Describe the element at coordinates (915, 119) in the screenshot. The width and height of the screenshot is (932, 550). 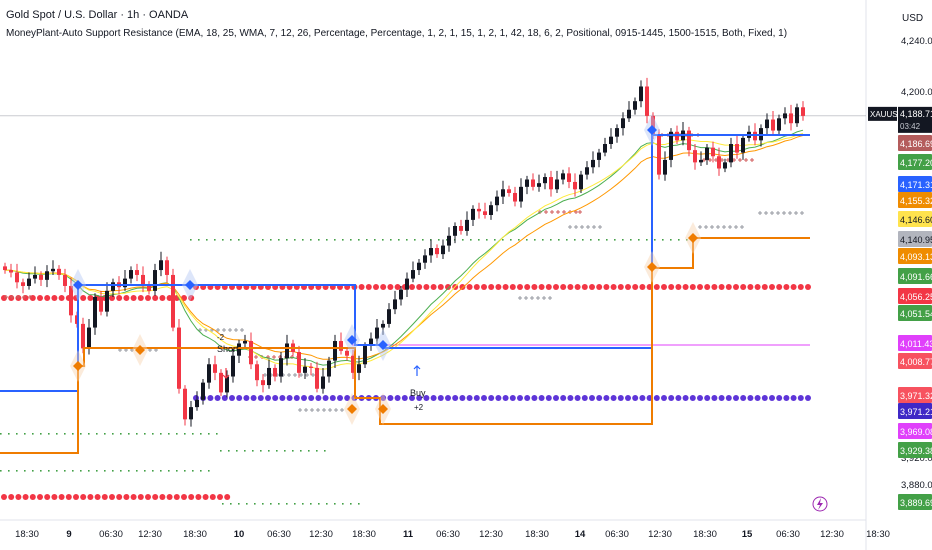
I see `last-price-bg` at that location.